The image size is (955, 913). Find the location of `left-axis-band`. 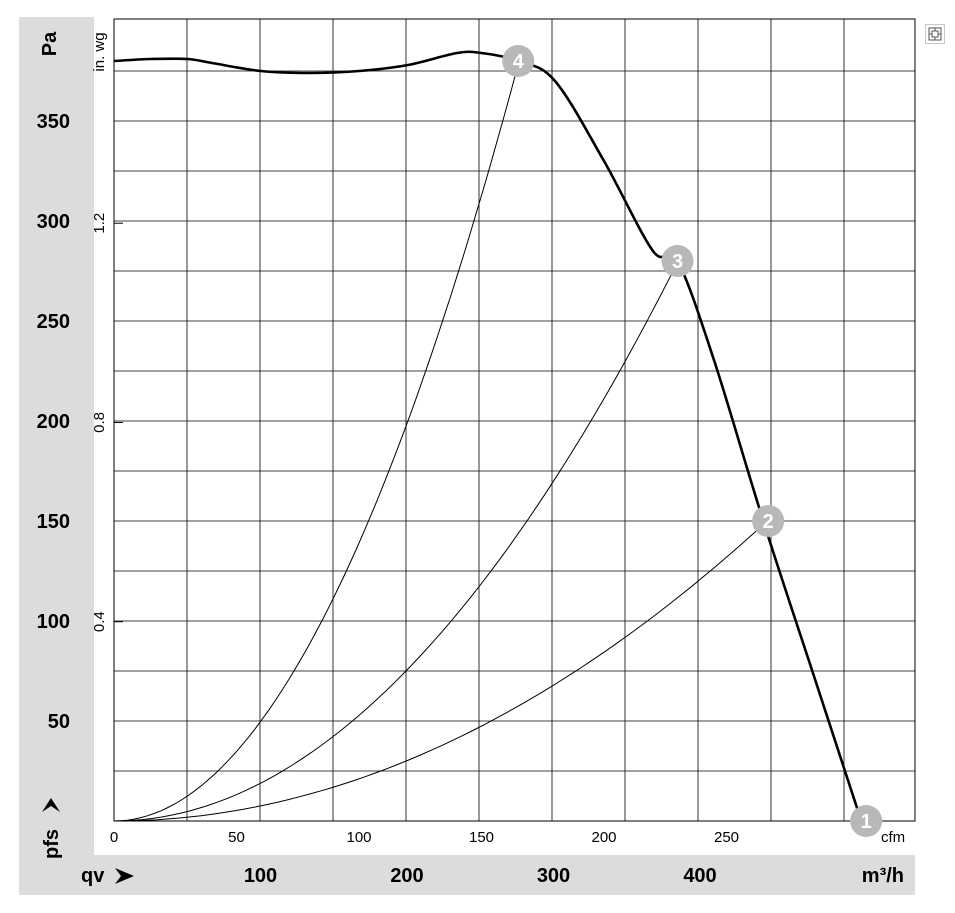

left-axis-band is located at coordinates (56, 436).